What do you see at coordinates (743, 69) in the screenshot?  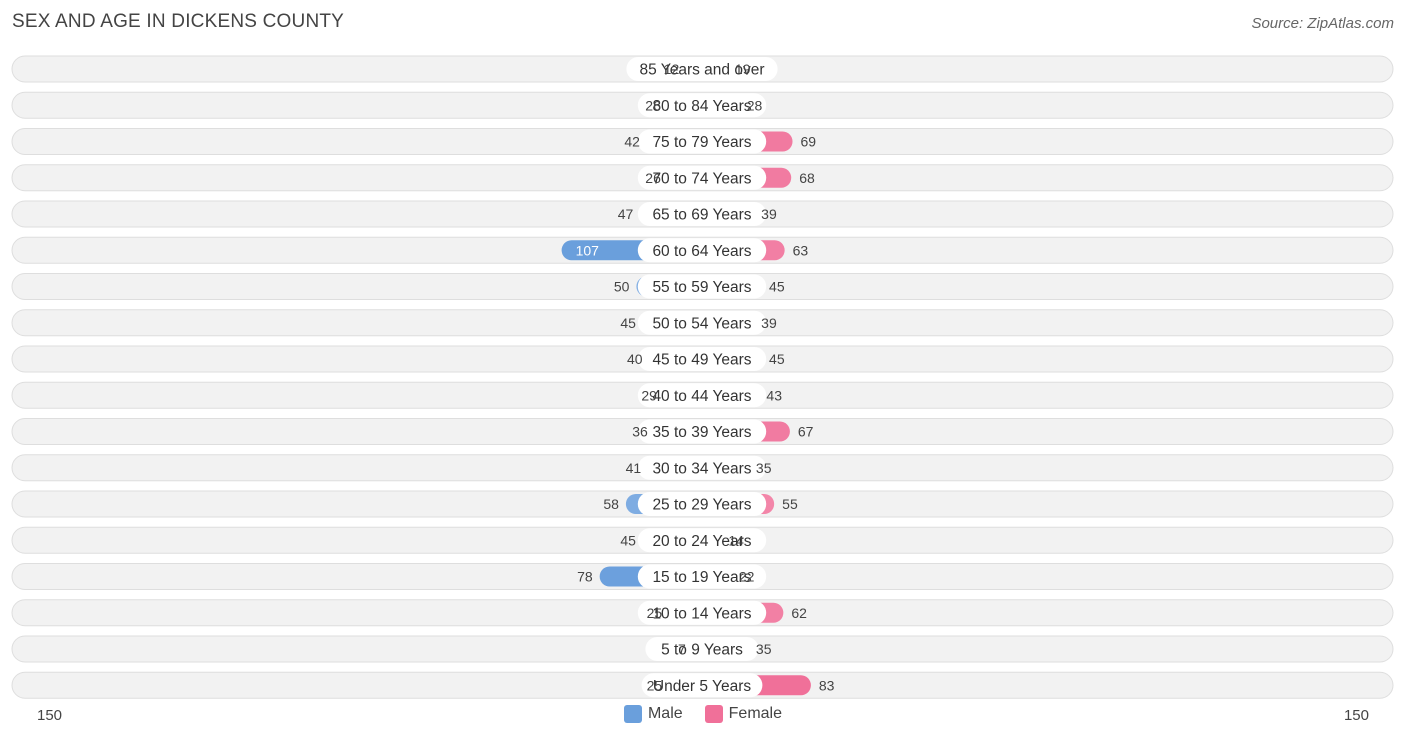 I see `female-value-label: 19` at bounding box center [743, 69].